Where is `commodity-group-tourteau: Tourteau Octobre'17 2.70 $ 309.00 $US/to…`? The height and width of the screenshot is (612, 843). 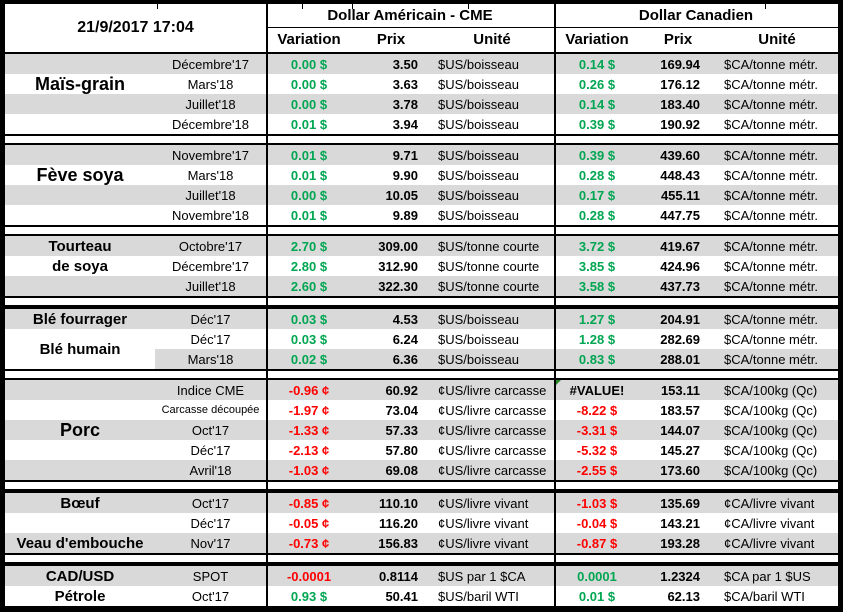
commodity-group-tourteau: Tourteau Octobre'17 2.70 $ 309.00 $US/to… is located at coordinates (421, 266).